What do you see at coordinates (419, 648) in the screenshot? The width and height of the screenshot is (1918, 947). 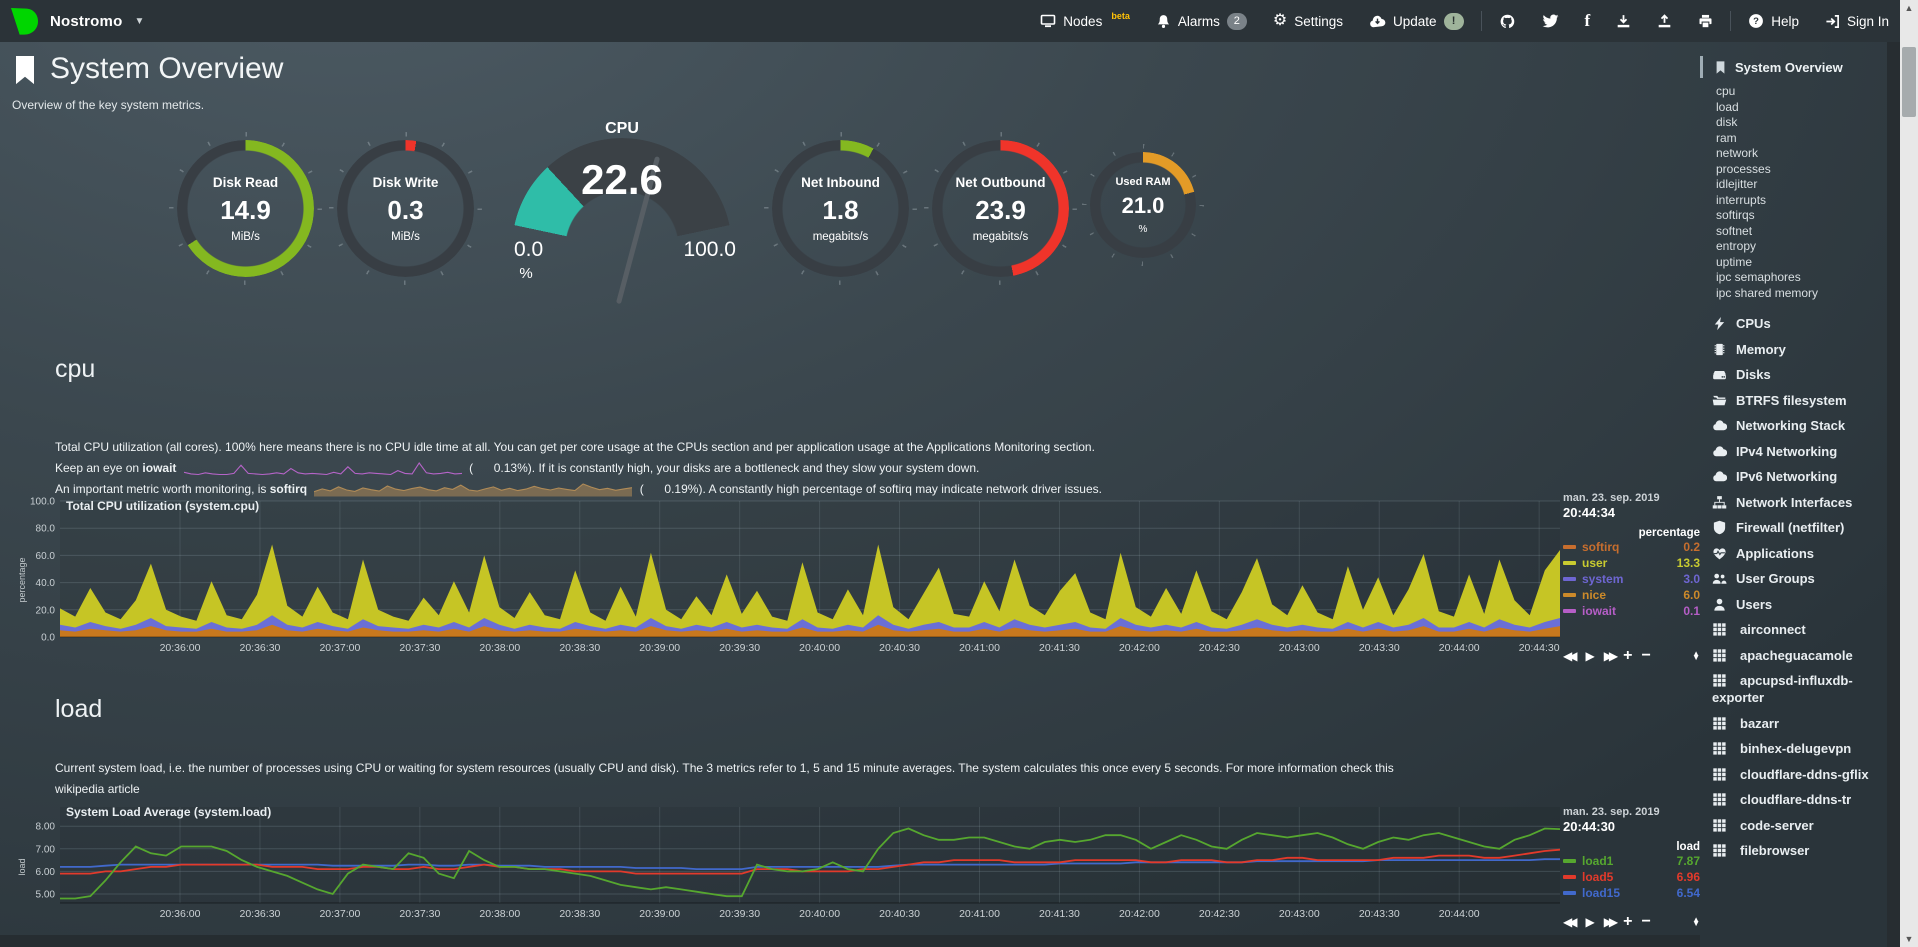 I see `svg-text: 20:37:30` at bounding box center [419, 648].